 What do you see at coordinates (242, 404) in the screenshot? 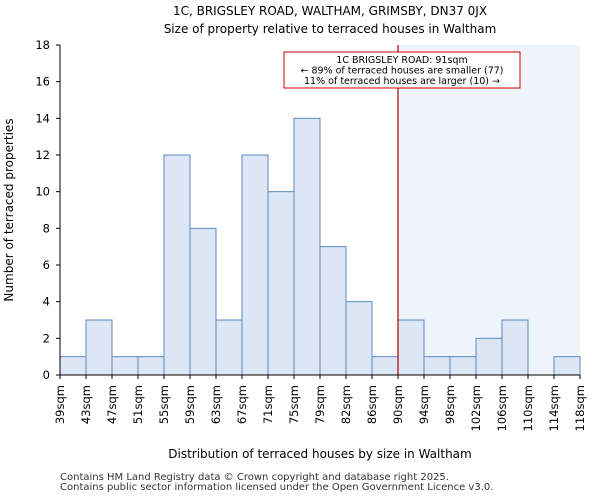
I see `x-tick-label: 67sqm` at bounding box center [242, 404].